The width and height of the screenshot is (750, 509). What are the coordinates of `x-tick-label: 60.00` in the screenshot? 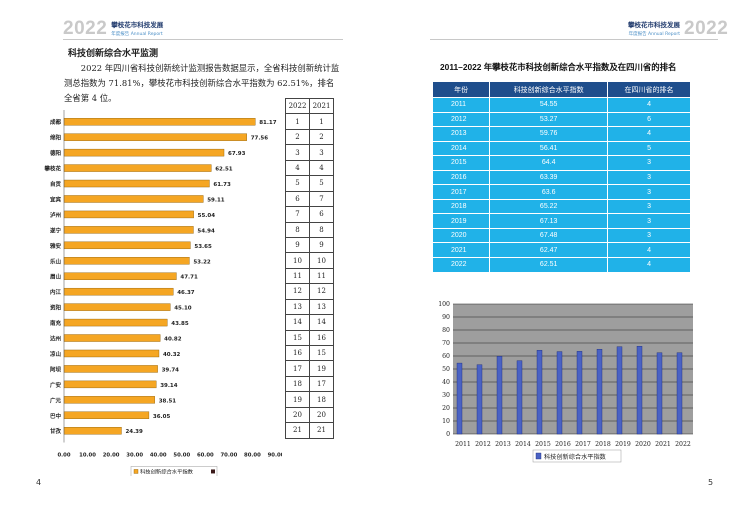 It's located at (205, 455).